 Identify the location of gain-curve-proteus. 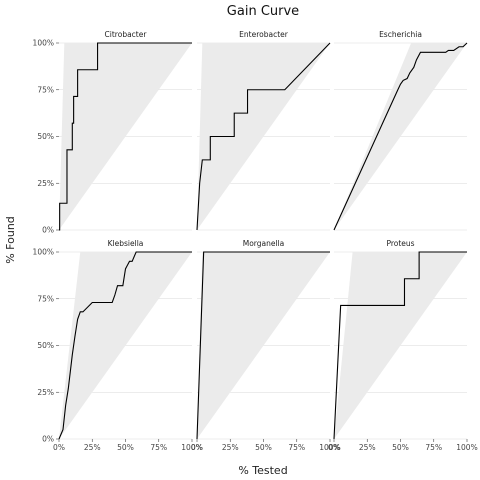
(400, 345).